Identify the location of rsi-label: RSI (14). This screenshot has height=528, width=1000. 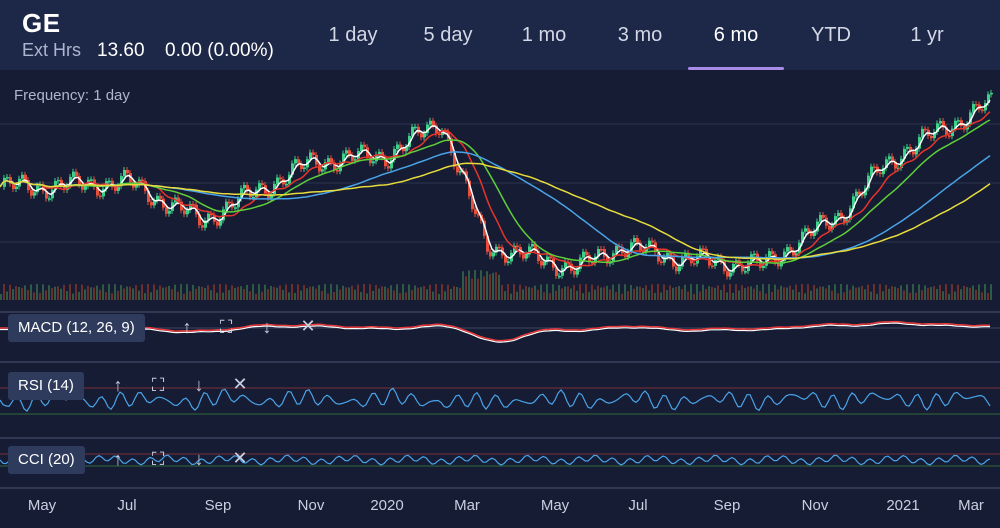
(46, 386).